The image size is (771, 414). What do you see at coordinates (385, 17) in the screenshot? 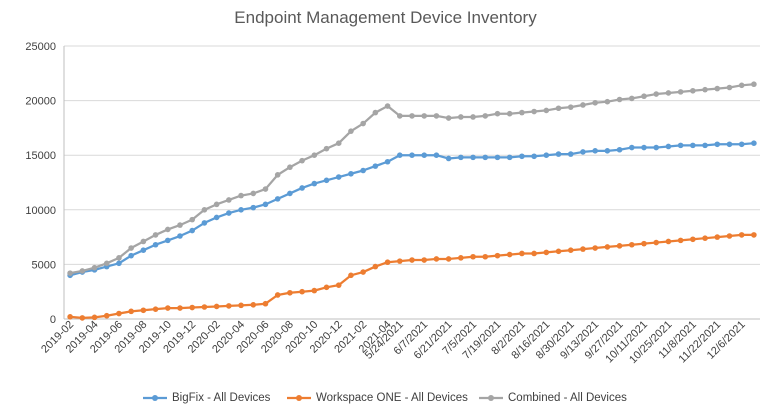
I see `chart-title: Endpoint Management Device Inventory` at bounding box center [385, 17].